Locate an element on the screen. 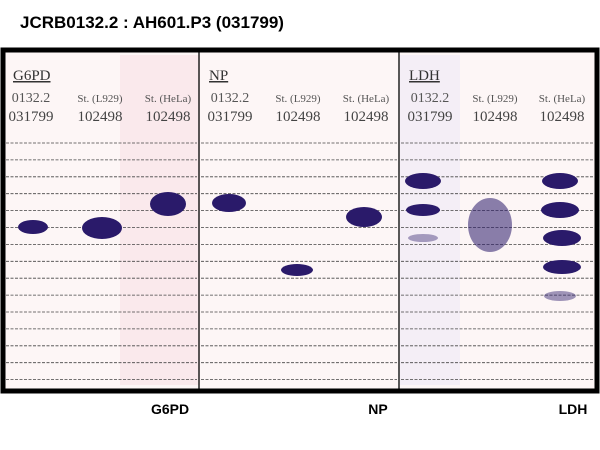 The height and width of the screenshot is (450, 600). panel-title: NP is located at coordinates (218, 76).